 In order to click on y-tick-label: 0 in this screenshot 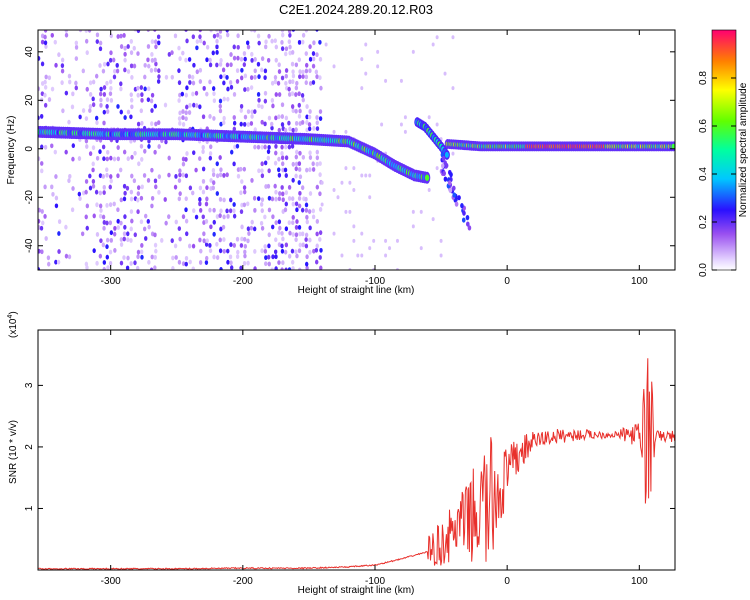, I will do `click(29, 149)`.